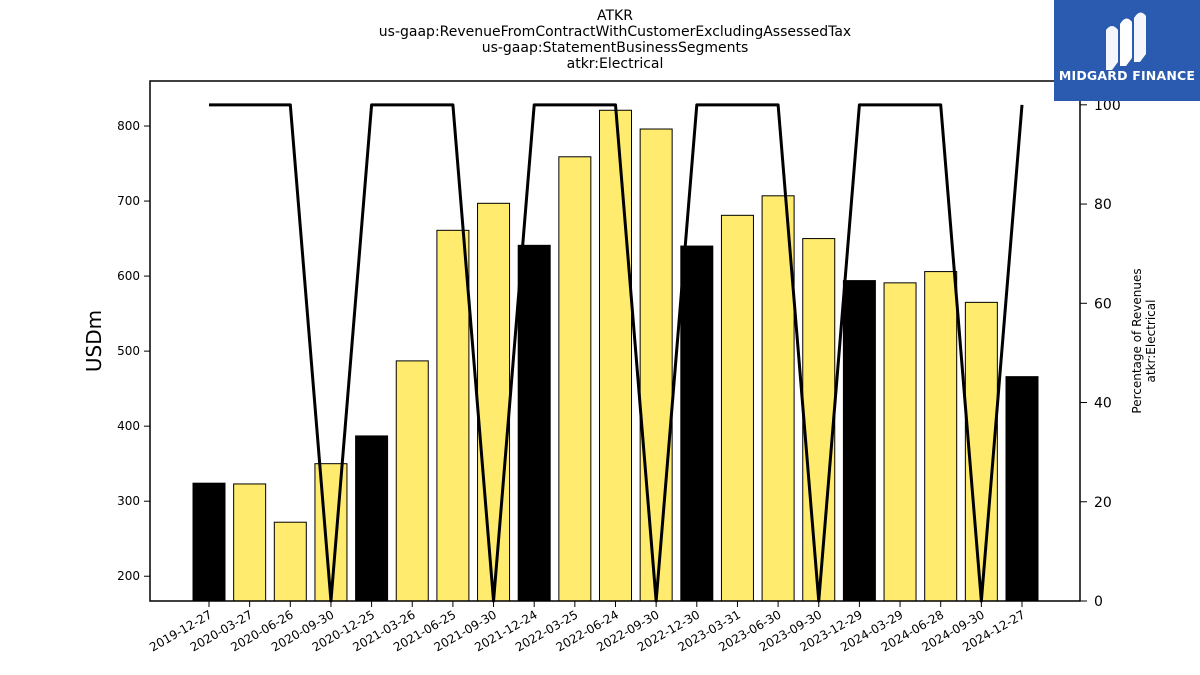 The width and height of the screenshot is (1200, 675). I want to click on left-y-axis: 200 300 400 500 600 700 800, so click(133, 351).